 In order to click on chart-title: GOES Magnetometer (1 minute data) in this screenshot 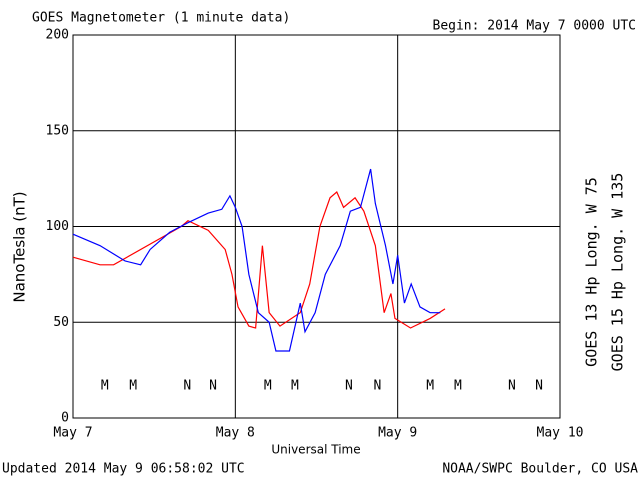, I will do `click(161, 18)`.